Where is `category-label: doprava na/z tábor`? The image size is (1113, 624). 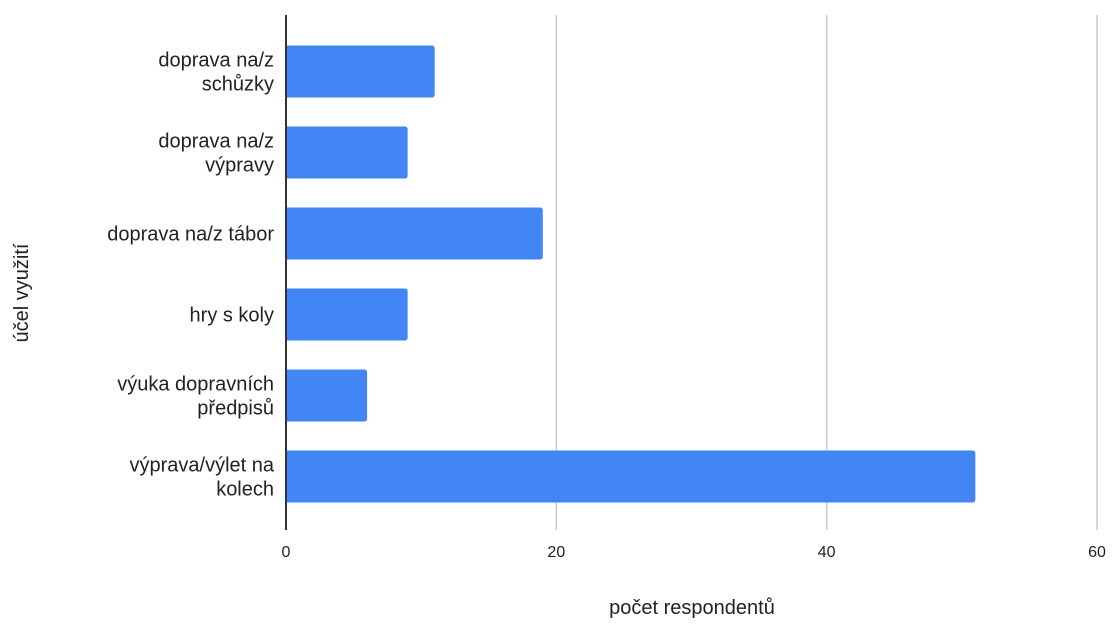 category-label: doprava na/z tábor is located at coordinates (190, 235).